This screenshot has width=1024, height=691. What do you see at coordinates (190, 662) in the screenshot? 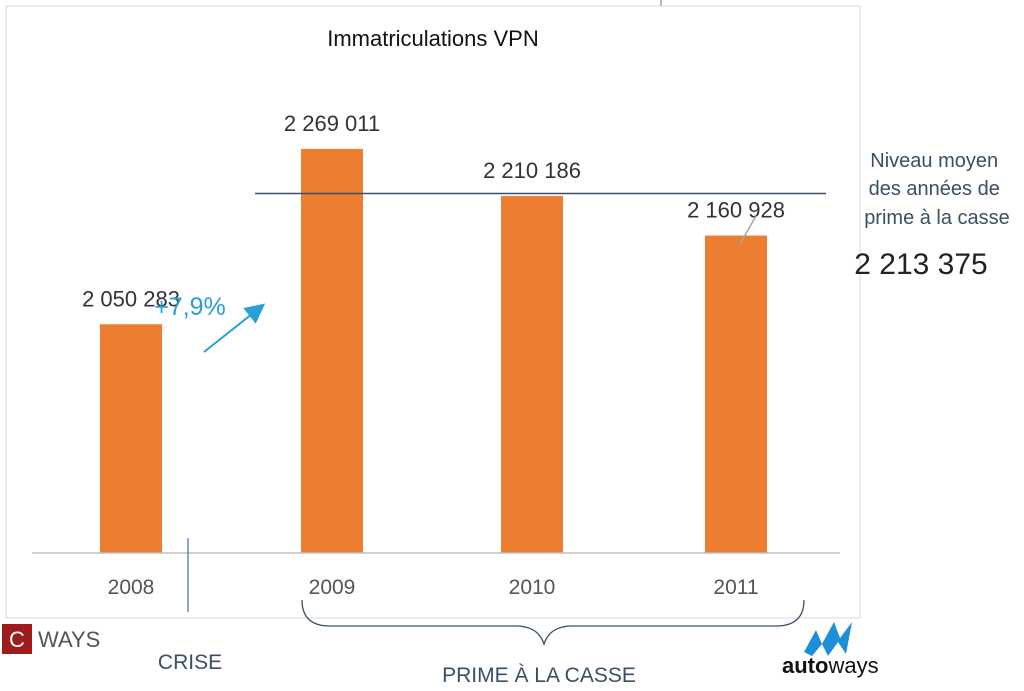
I see `phase-label-crise: CRISE` at bounding box center [190, 662].